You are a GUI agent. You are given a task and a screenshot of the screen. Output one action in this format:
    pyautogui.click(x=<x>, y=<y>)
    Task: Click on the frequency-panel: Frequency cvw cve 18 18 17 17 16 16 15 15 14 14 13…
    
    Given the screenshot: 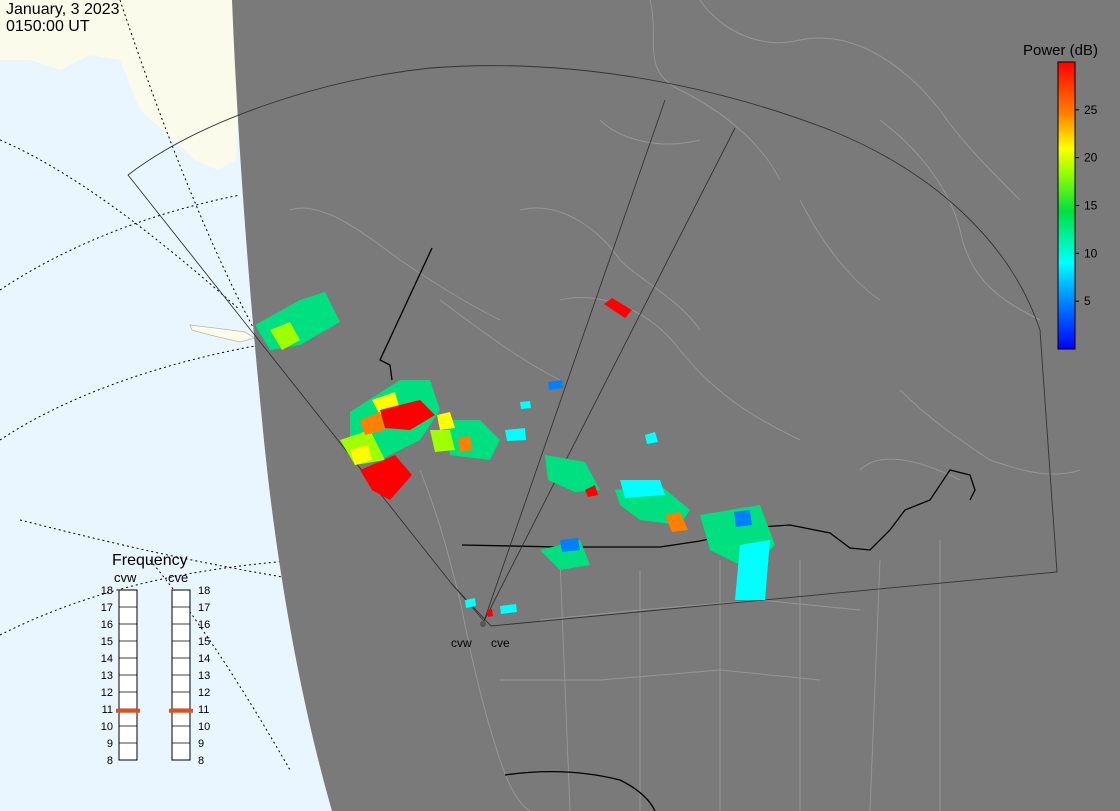 What is the action you would take?
    pyautogui.click(x=156, y=659)
    